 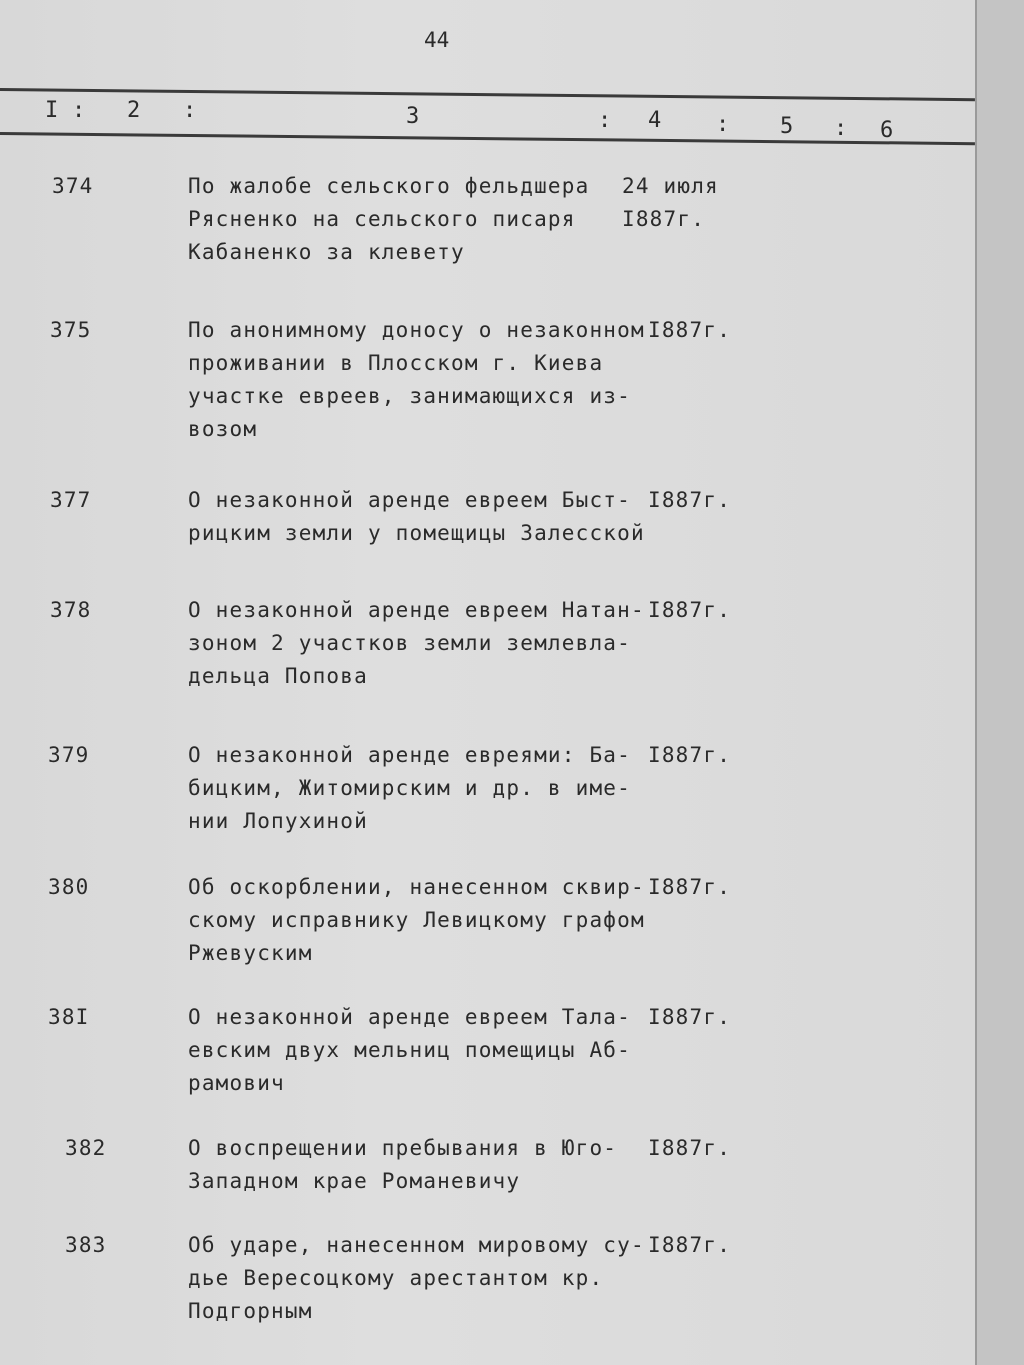 I want to click on description-line: бицким, Житомирским и др. в име-, so click(x=409, y=788).